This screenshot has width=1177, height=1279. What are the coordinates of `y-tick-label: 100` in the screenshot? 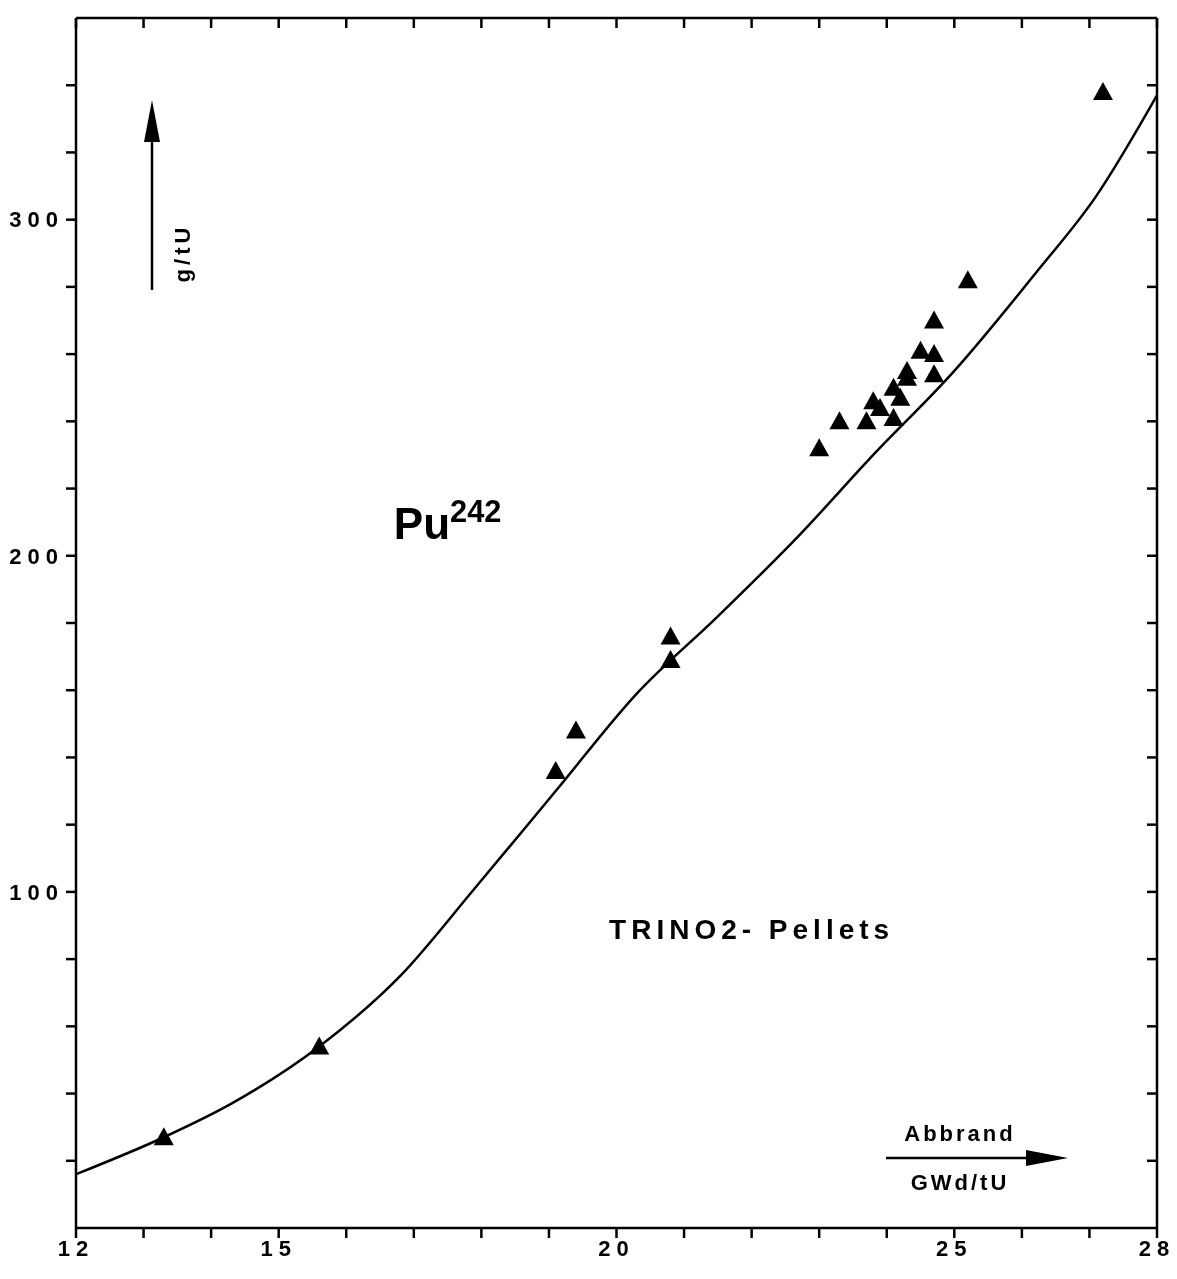 It's located at (36, 892).